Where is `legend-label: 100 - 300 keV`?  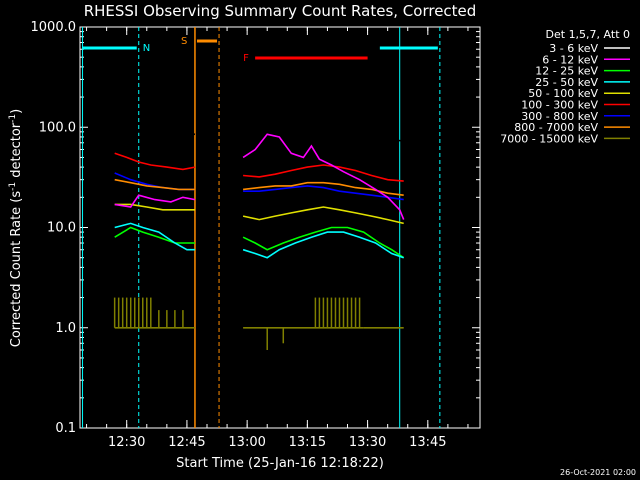 legend-label: 100 - 300 keV is located at coordinates (559, 105).